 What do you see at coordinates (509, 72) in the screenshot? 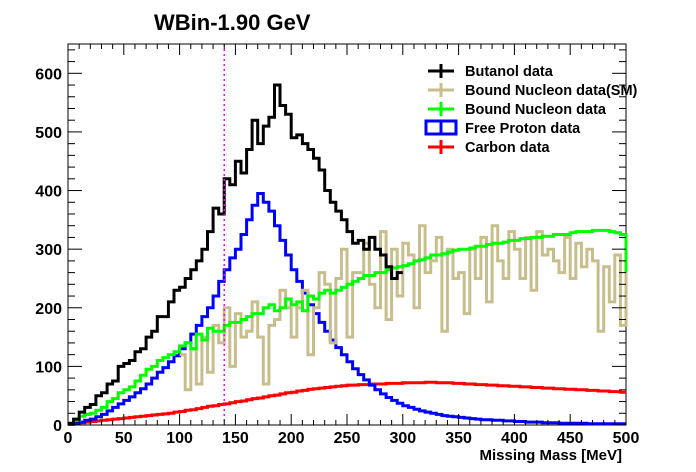
I see `legend-label: Butanol data` at bounding box center [509, 72].